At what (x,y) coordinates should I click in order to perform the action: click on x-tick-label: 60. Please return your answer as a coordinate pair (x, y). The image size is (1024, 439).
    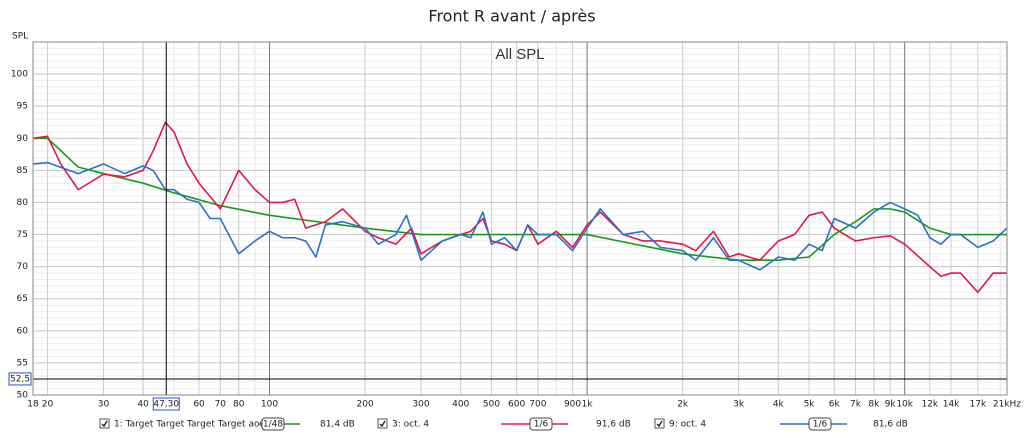
    Looking at the image, I should click on (199, 405).